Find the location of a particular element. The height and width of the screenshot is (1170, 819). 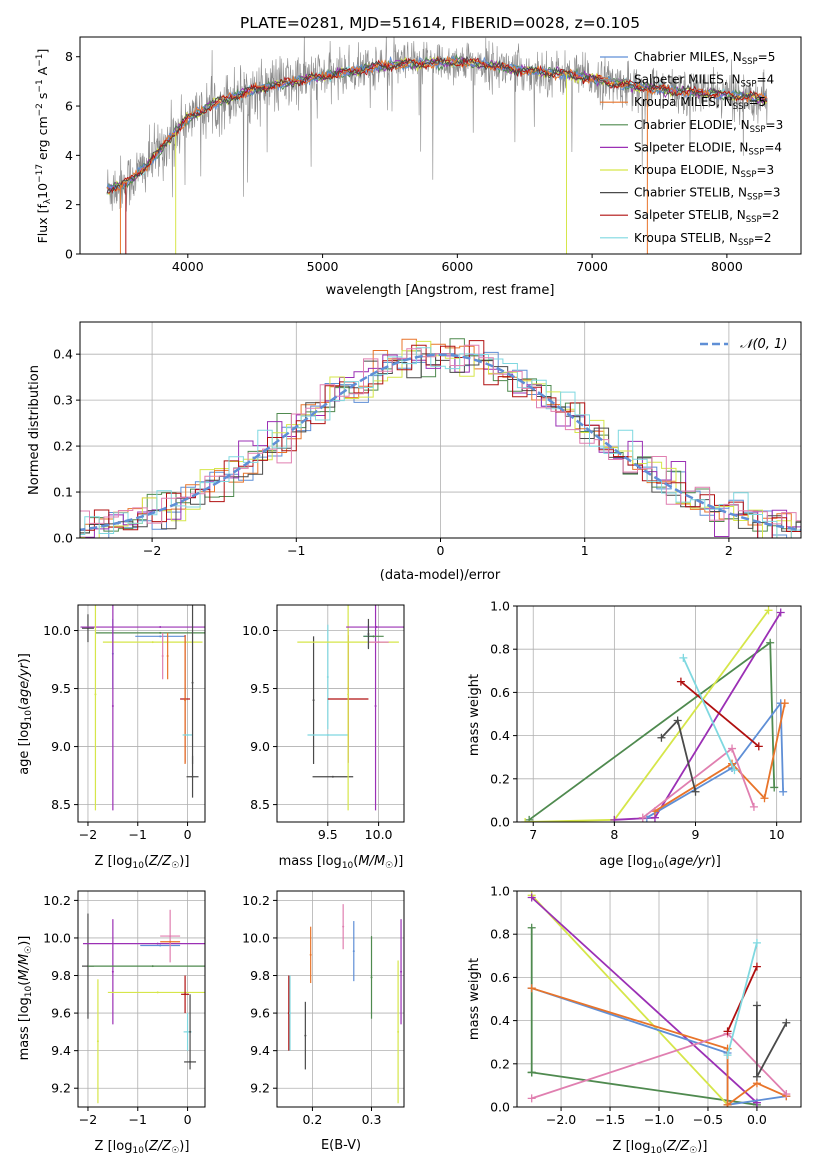

y-tick-label: 8 is located at coordinates (69, 56).